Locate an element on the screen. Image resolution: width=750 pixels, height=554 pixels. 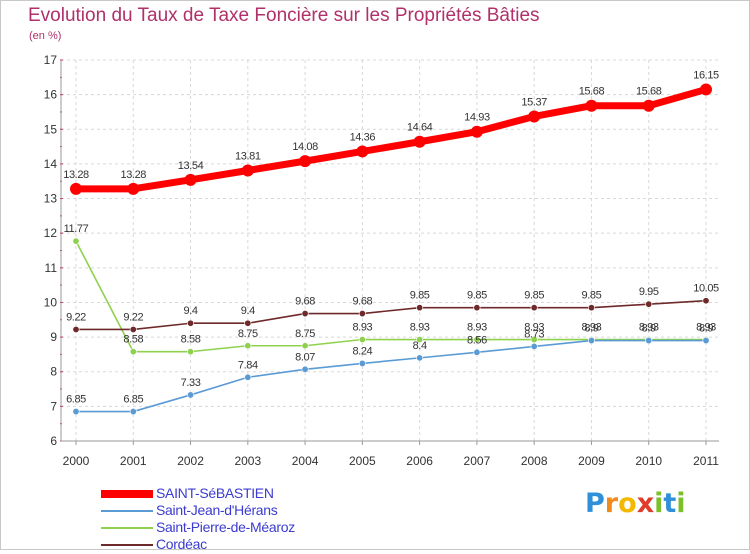
y-tick-label: 9 is located at coordinates (53, 337).